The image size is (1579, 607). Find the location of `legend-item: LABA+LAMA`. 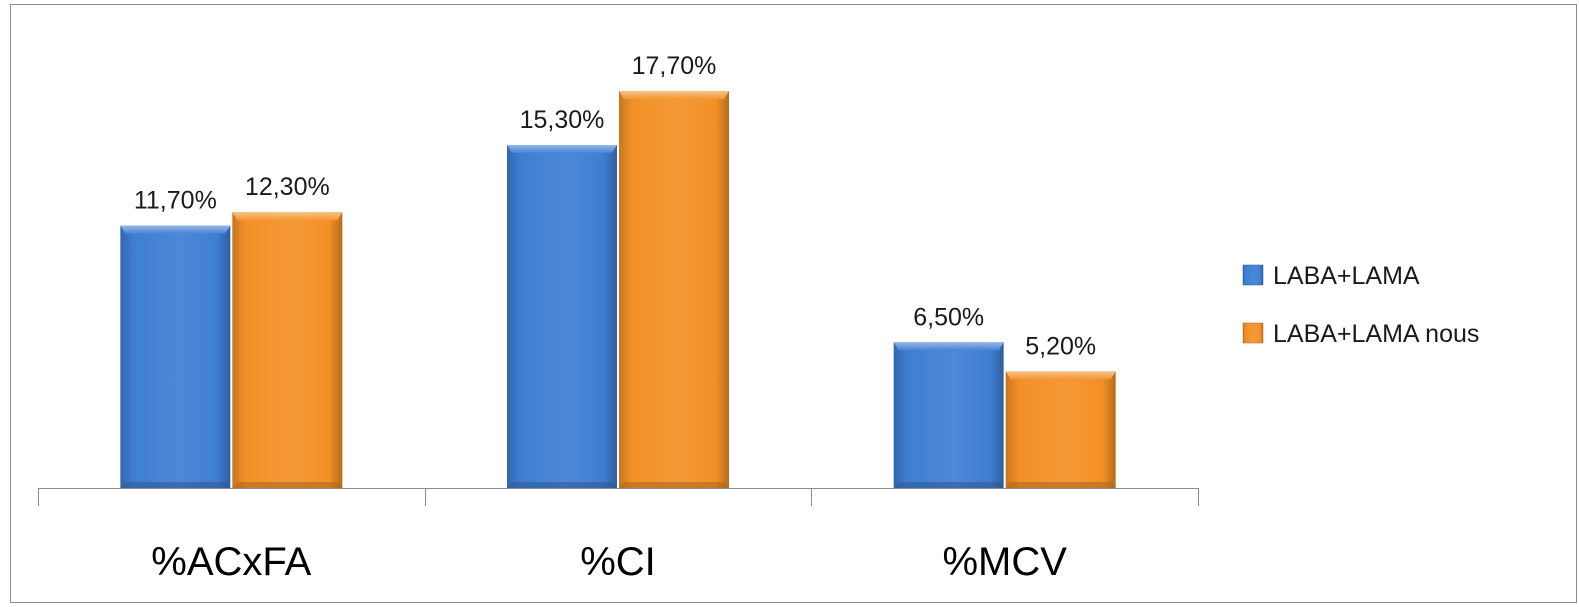

legend-item: LABA+LAMA is located at coordinates (1331, 276).